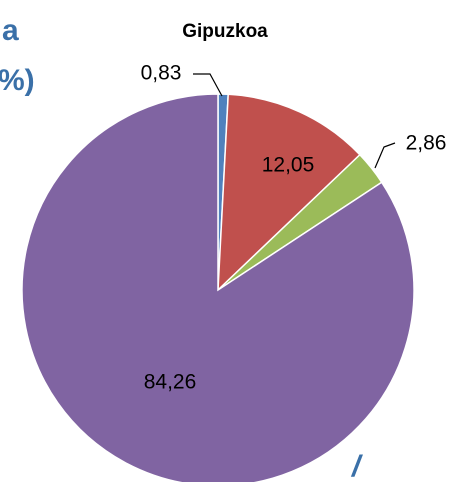 The height and width of the screenshot is (482, 455). Describe the element at coordinates (161, 73) in the screenshot. I see `data-label: 0,83` at that location.